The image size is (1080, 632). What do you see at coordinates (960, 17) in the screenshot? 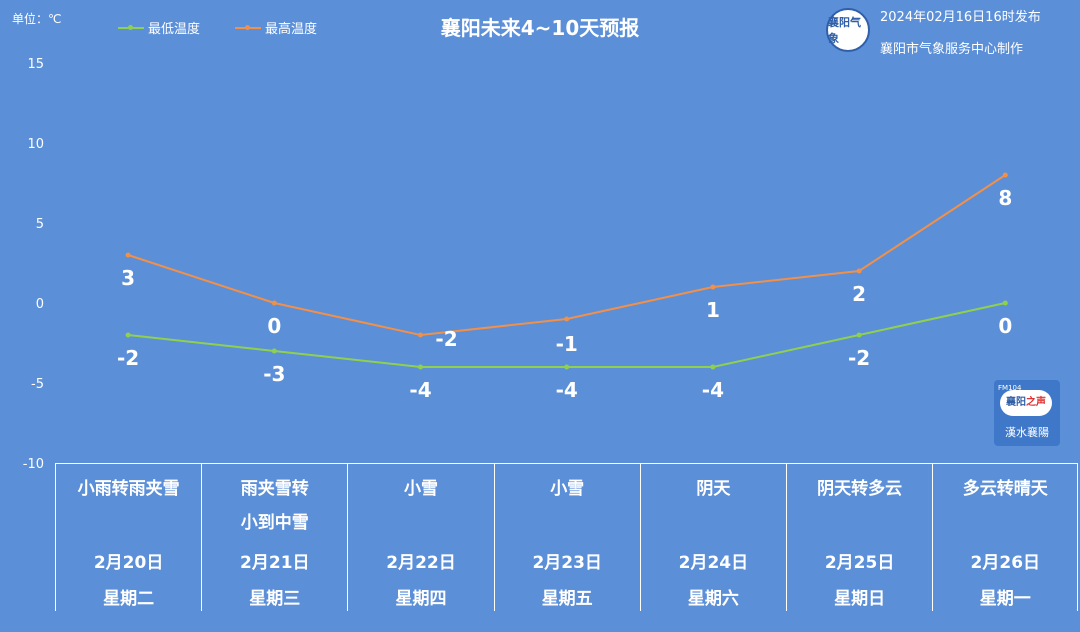
I see `publish-time: 2024年02月16日16时发布` at bounding box center [960, 17].